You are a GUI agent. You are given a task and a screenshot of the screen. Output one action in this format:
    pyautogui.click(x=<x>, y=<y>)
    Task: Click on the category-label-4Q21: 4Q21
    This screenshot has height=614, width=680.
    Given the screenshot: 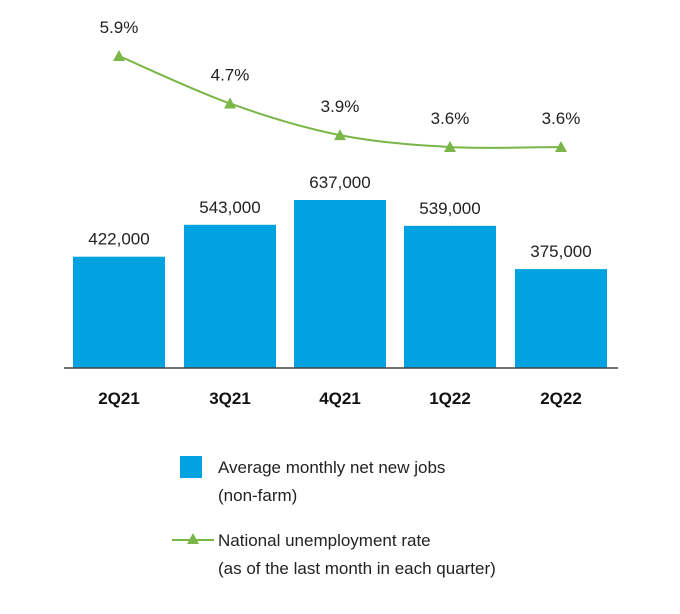 What is the action you would take?
    pyautogui.click(x=340, y=398)
    